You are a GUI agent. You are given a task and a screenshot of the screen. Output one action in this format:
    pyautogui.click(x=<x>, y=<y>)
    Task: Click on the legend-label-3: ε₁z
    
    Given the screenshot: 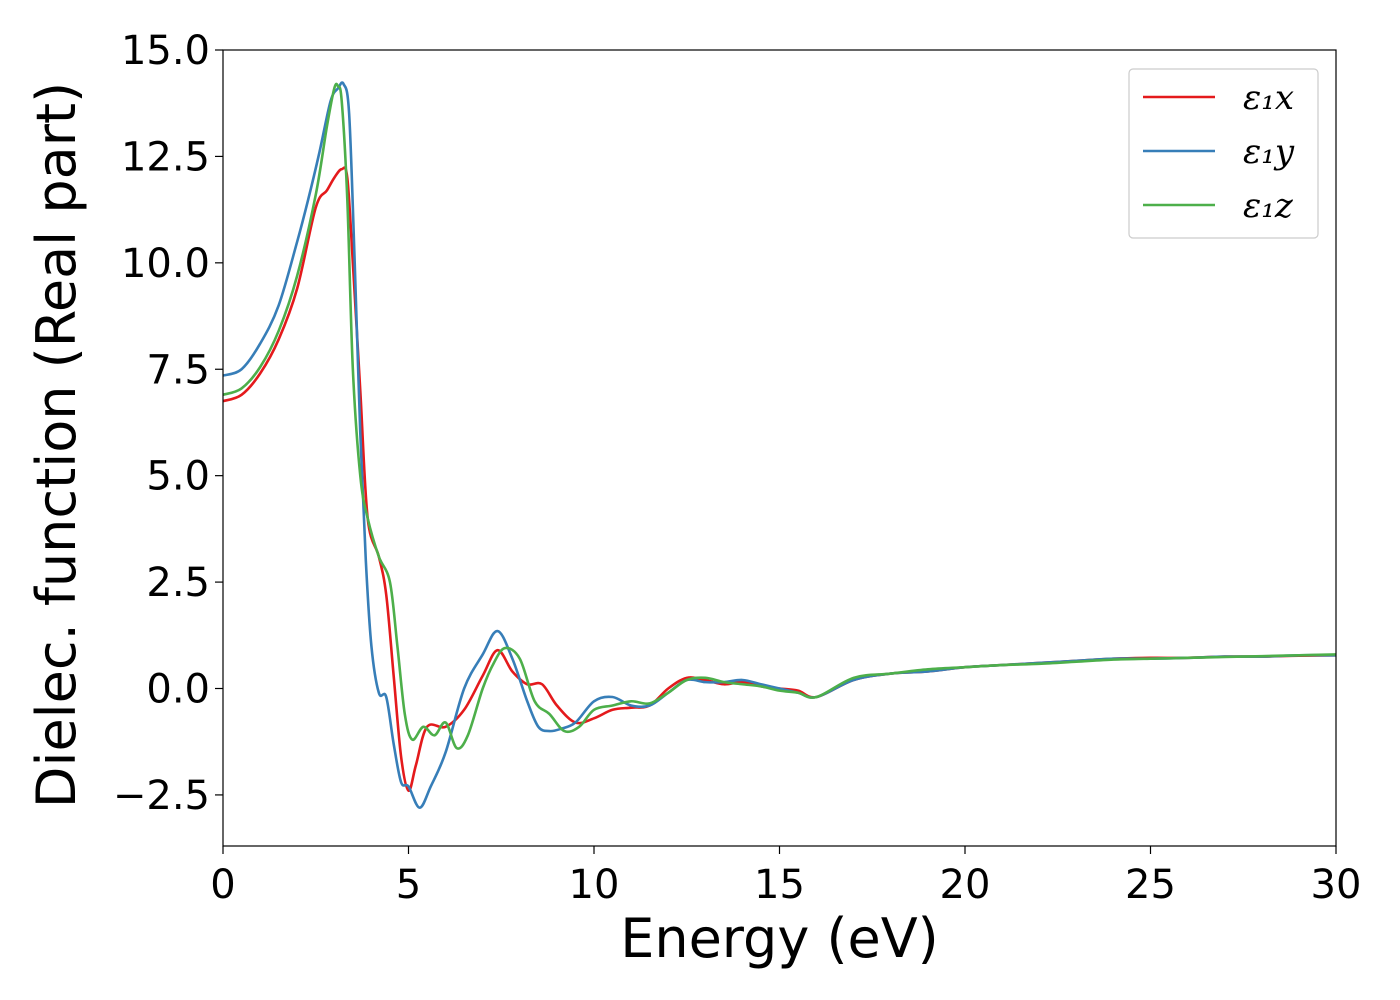 What is the action you would take?
    pyautogui.click(x=1268, y=206)
    